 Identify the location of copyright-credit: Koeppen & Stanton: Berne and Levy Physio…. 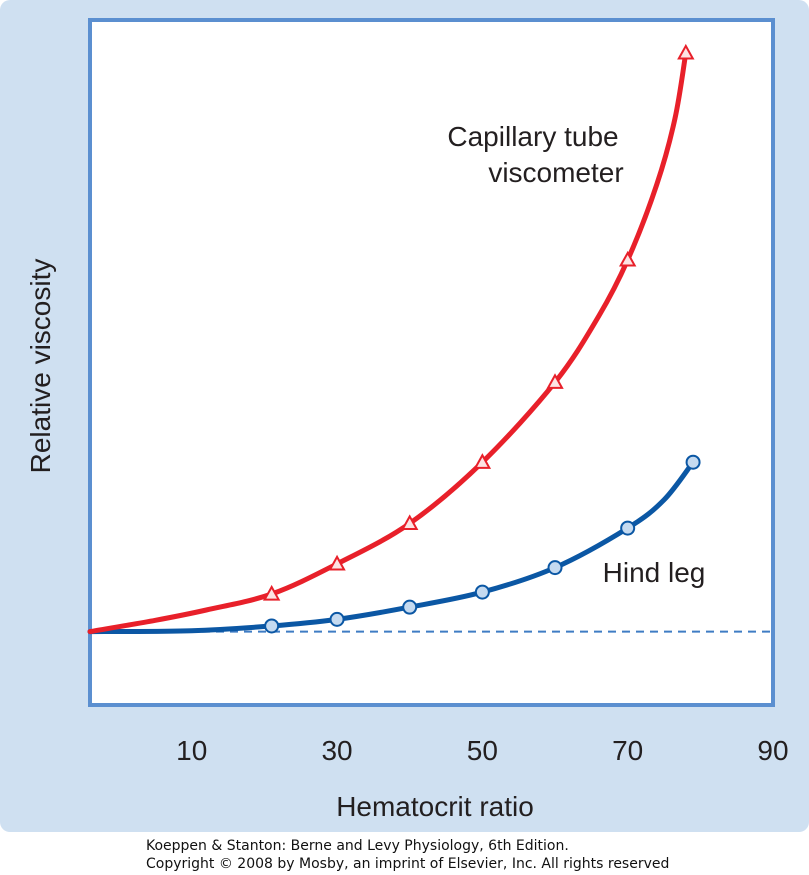
(407, 855).